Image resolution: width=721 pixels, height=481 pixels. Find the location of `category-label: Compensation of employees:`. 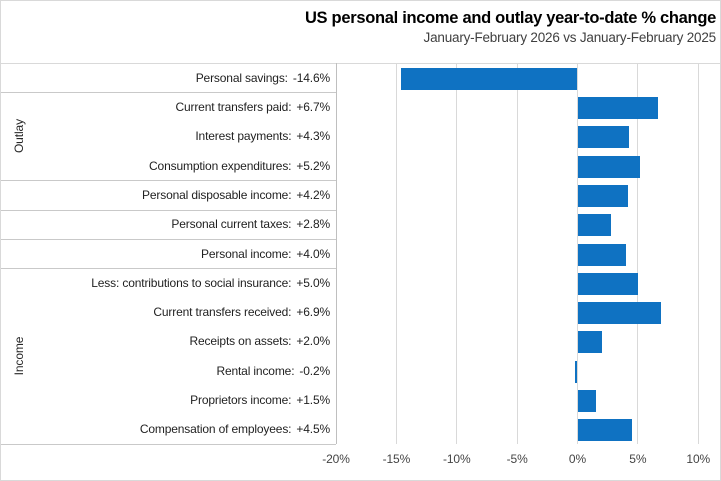

category-label: Compensation of employees: is located at coordinates (215, 429).